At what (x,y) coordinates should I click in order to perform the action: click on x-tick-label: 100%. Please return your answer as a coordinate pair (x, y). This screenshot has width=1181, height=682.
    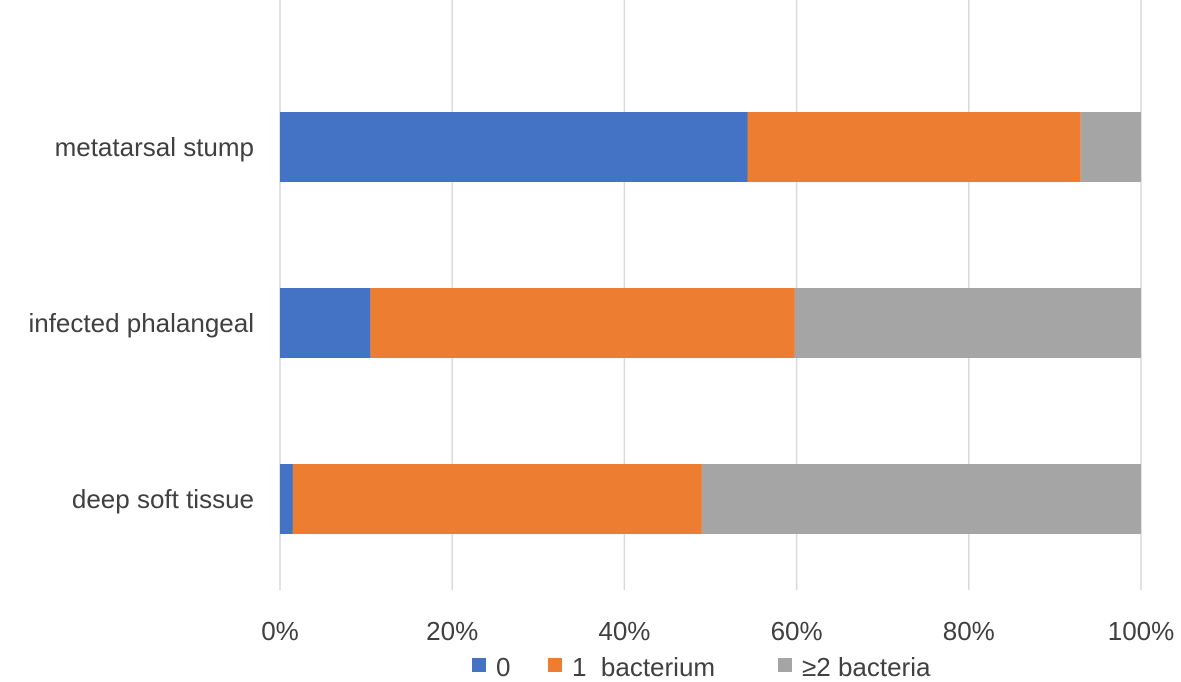
    Looking at the image, I should click on (1141, 631).